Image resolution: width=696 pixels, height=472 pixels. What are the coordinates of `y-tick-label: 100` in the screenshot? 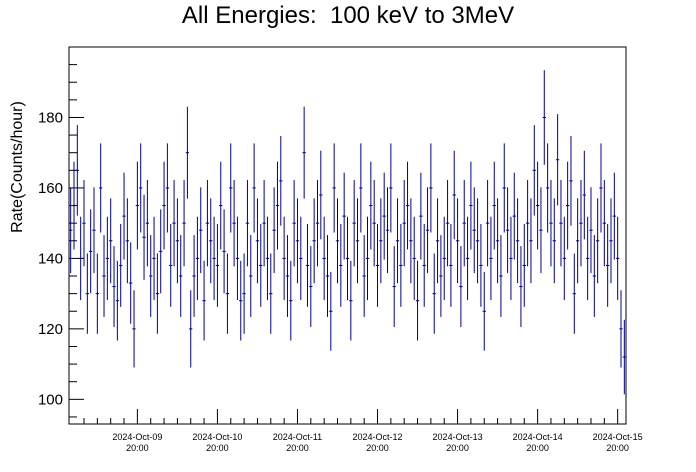 It's located at (50, 399).